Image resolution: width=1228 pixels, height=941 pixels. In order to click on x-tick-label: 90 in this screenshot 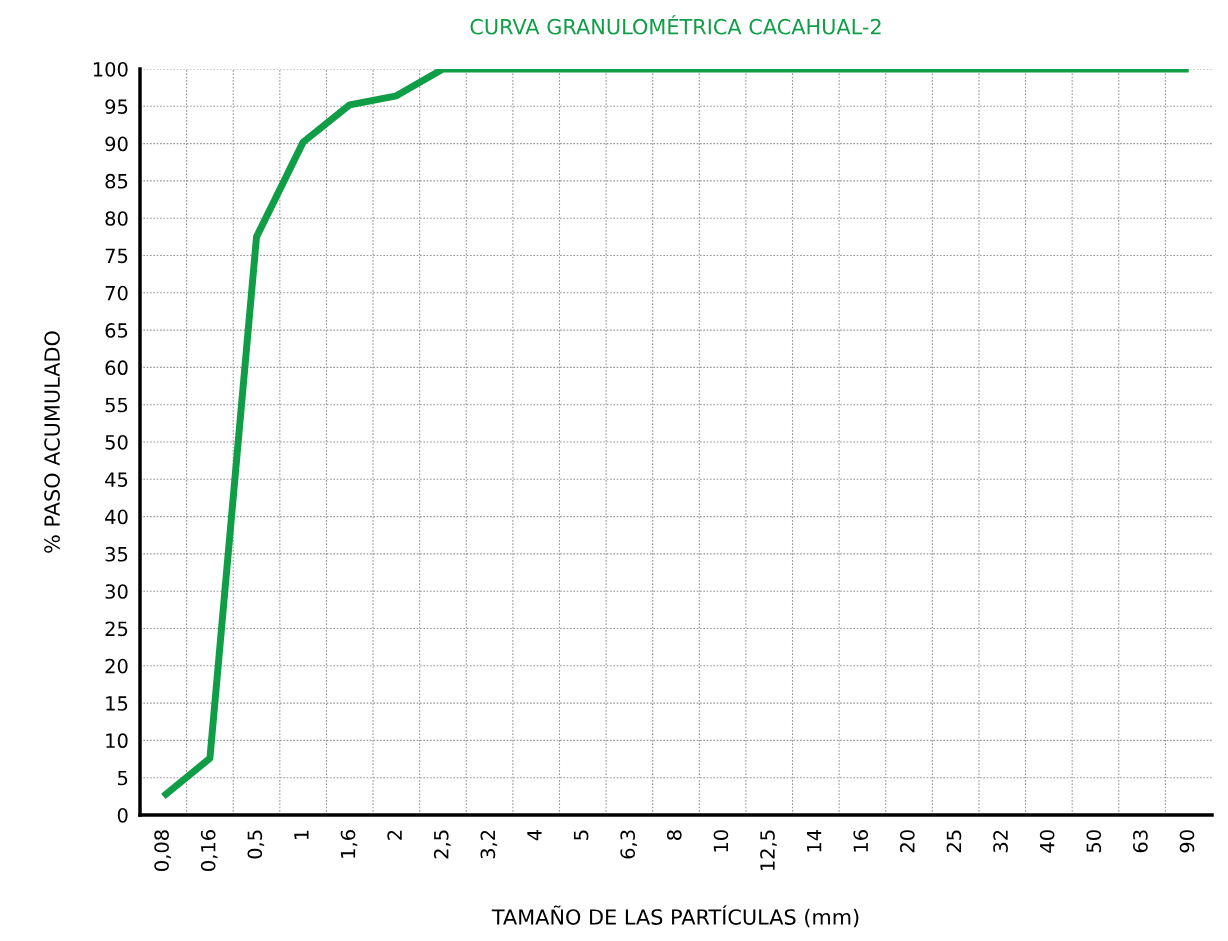, I will do `click(1187, 841)`.